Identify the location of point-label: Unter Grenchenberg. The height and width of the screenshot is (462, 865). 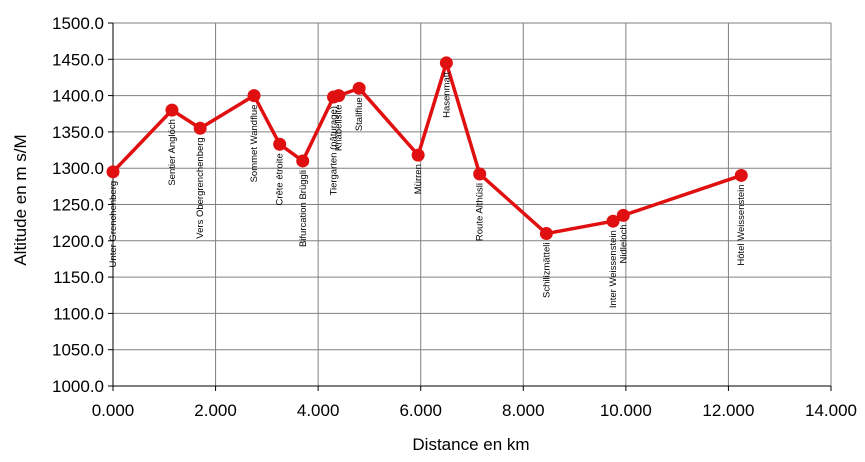
(113, 224).